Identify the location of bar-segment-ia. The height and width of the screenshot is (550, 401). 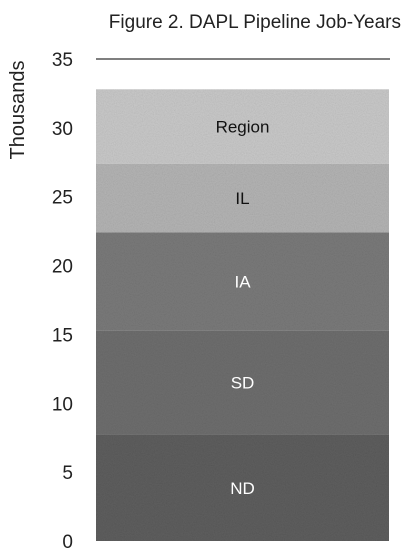
(242, 281).